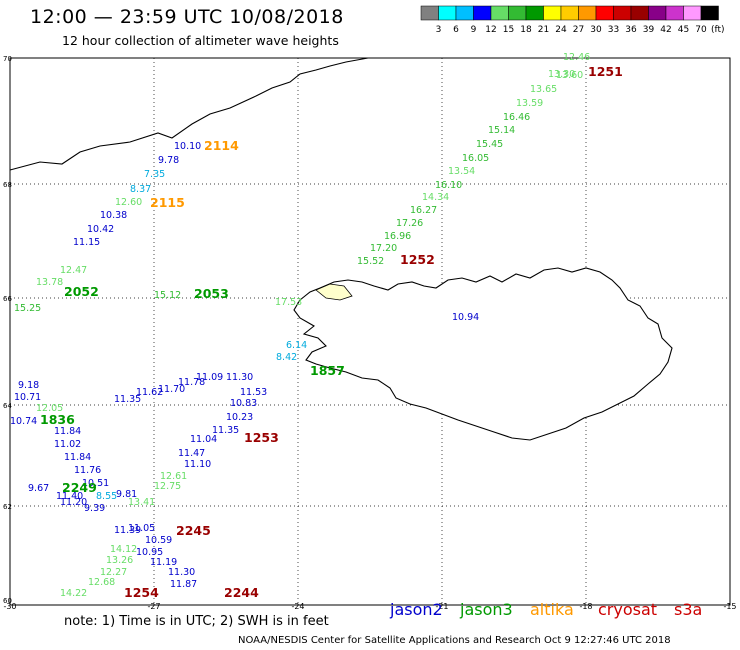  What do you see at coordinates (67, 444) in the screenshot?
I see `wave-height-label: 11.02` at bounding box center [67, 444].